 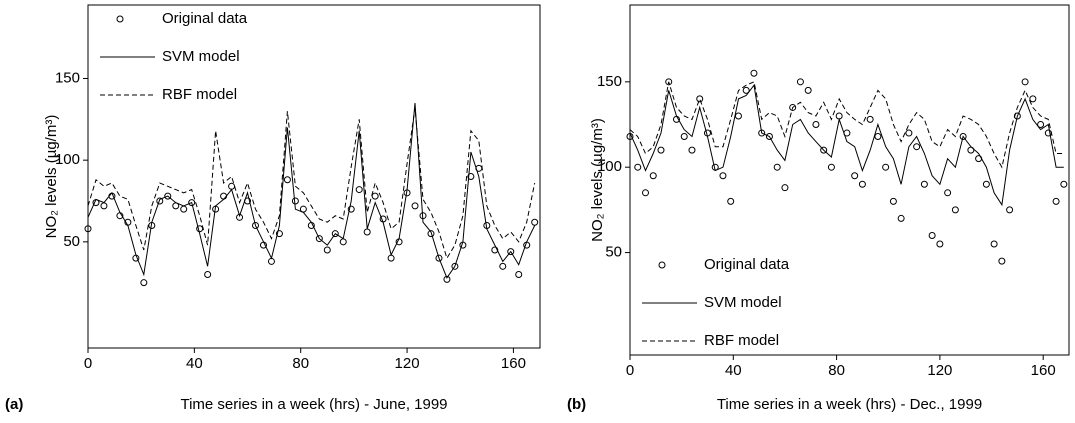 What do you see at coordinates (313, 404) in the screenshot?
I see `x-axis-label: Time series in a week (hrs) - June, 1999` at bounding box center [313, 404].